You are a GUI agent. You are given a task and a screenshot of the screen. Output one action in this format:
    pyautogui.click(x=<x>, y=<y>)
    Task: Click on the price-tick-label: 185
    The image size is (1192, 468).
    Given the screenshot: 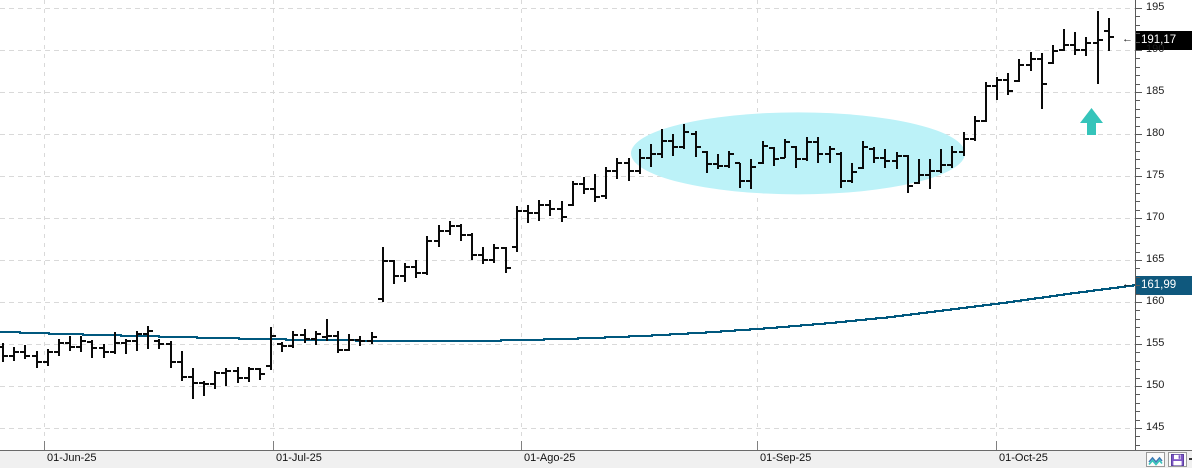 What is the action you would take?
    pyautogui.click(x=1155, y=91)
    